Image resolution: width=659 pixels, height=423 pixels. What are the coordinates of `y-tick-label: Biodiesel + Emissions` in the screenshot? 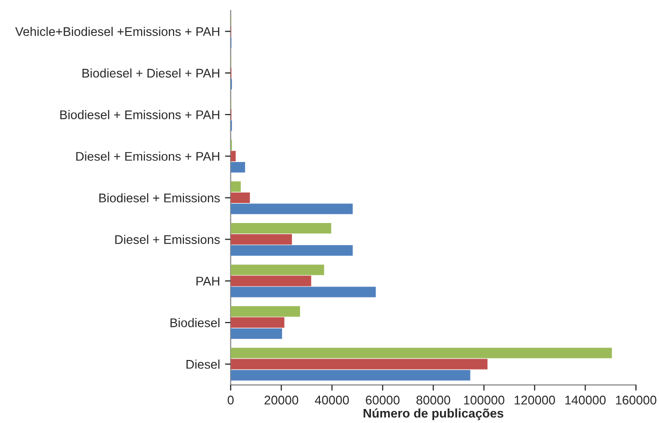 It's located at (159, 197).